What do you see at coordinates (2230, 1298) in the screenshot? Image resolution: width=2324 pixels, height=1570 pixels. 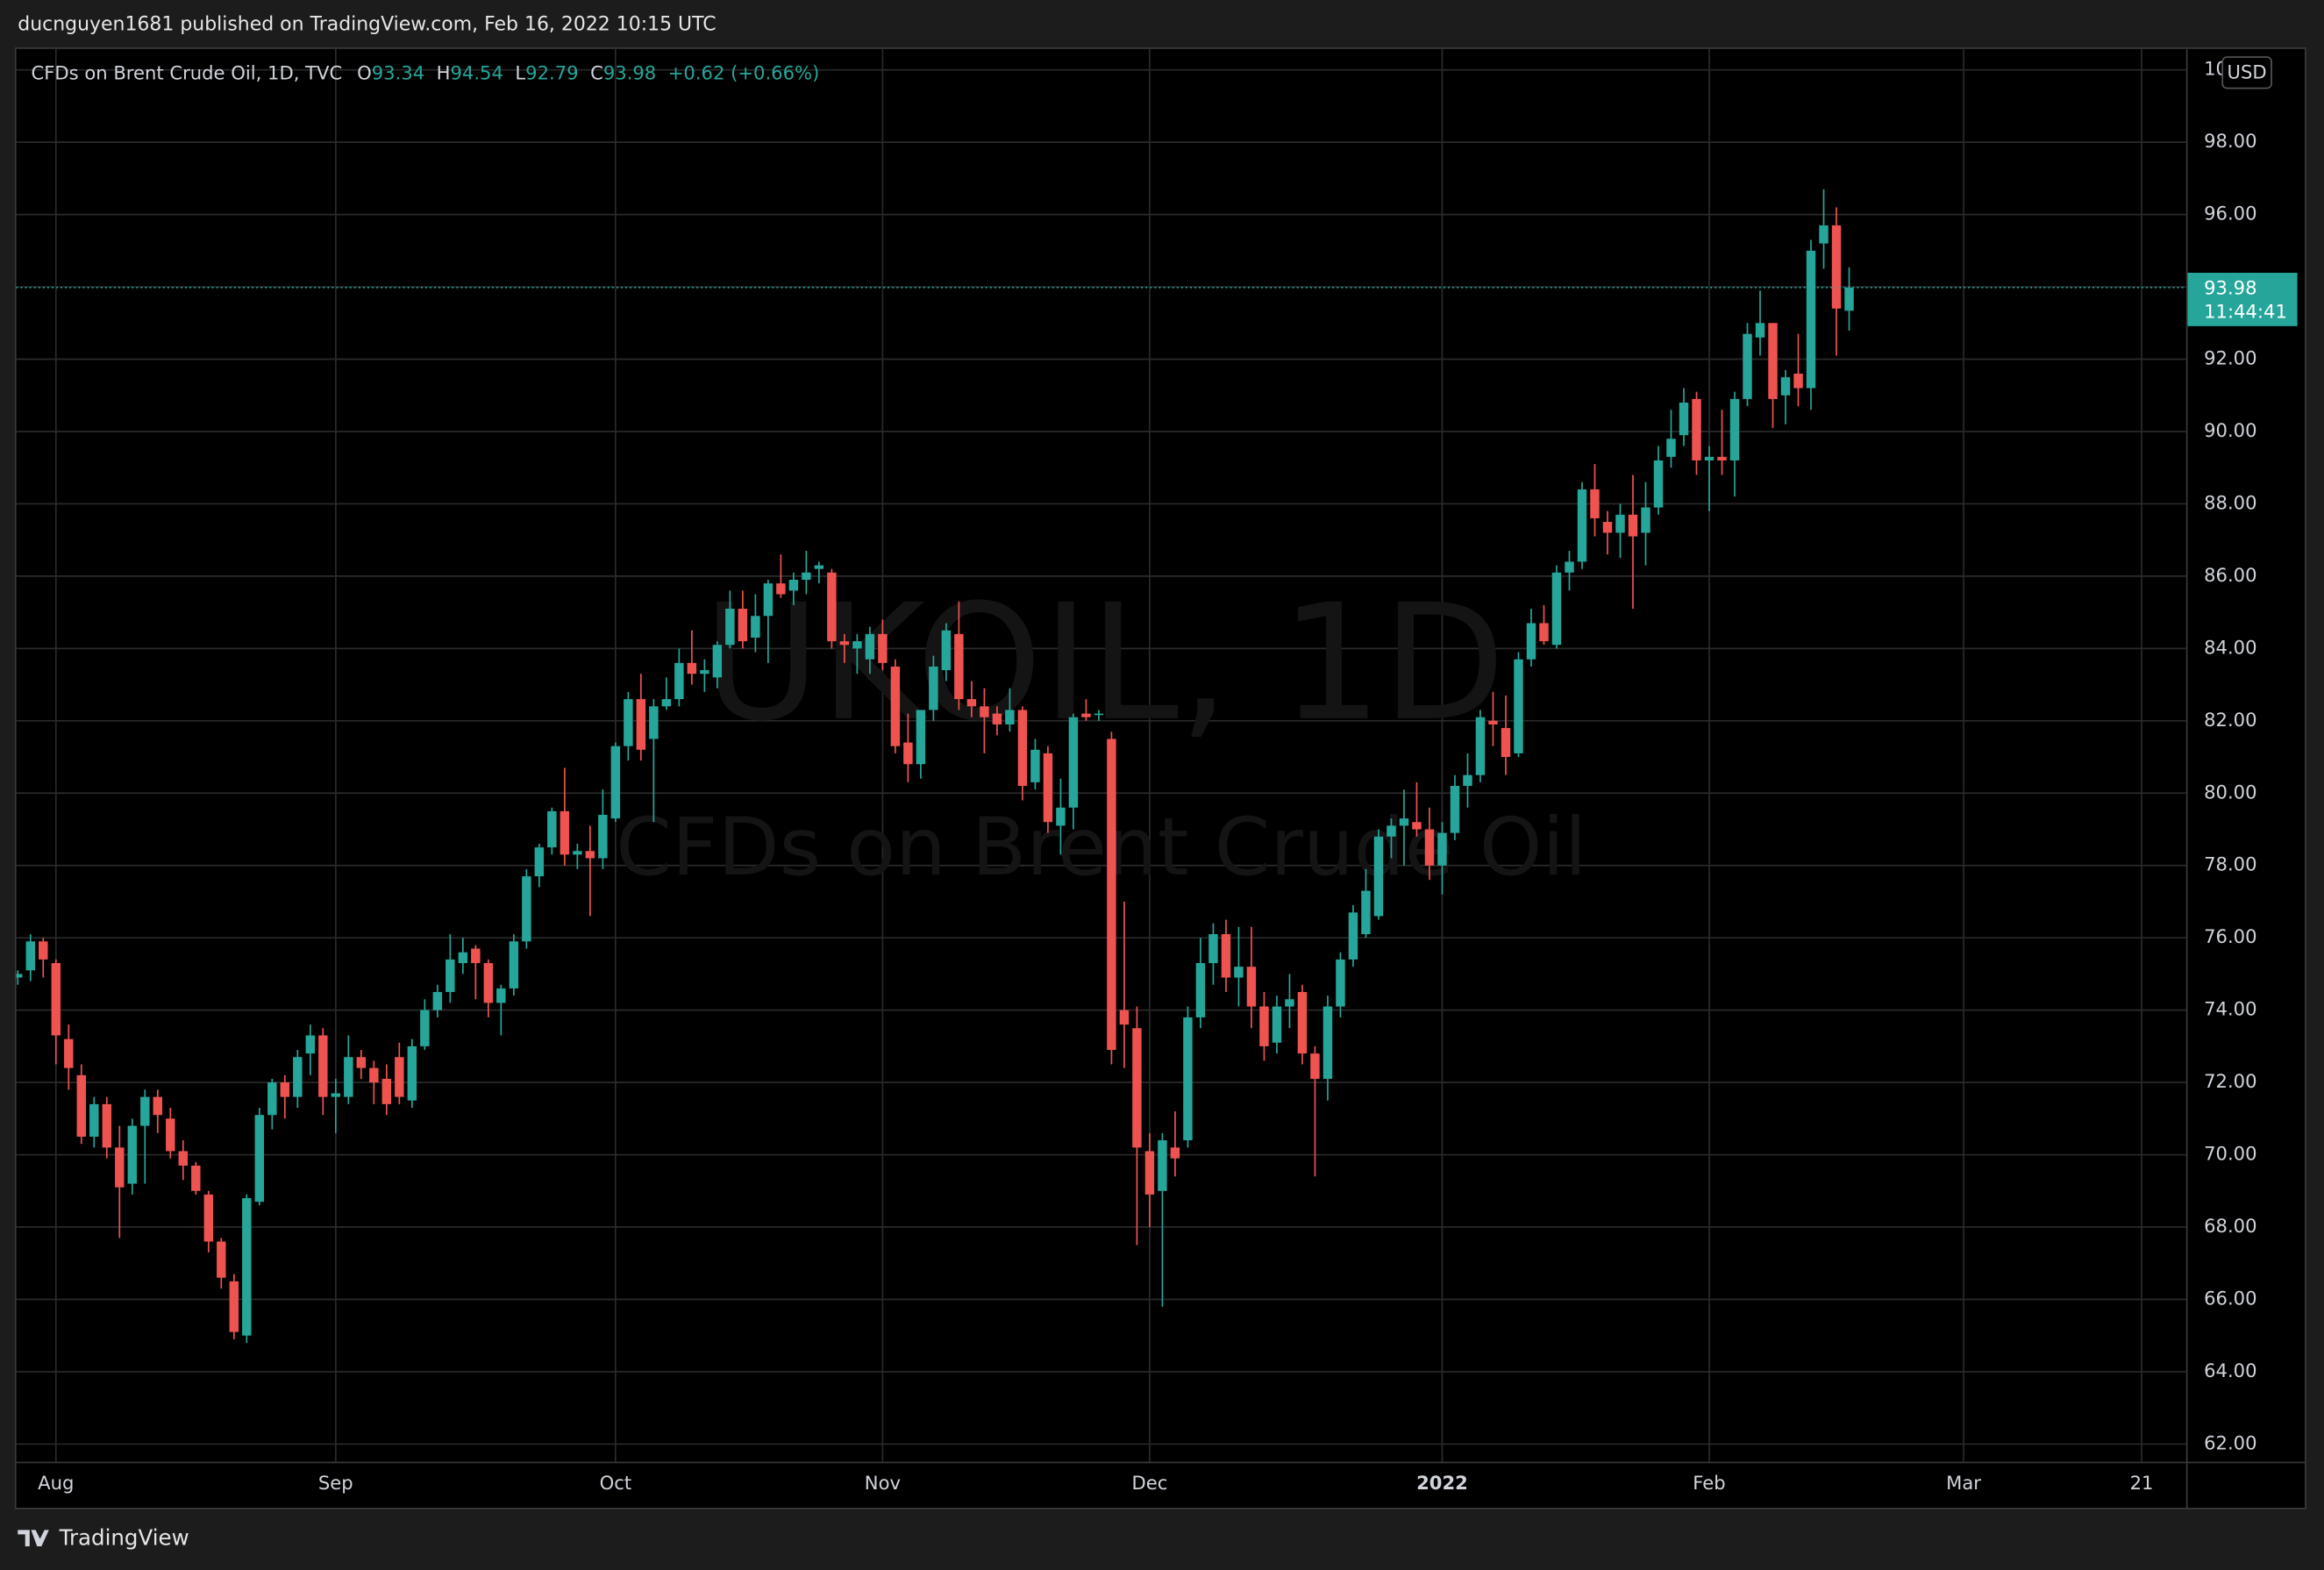 I see `y-tick-label: 66.00` at bounding box center [2230, 1298].